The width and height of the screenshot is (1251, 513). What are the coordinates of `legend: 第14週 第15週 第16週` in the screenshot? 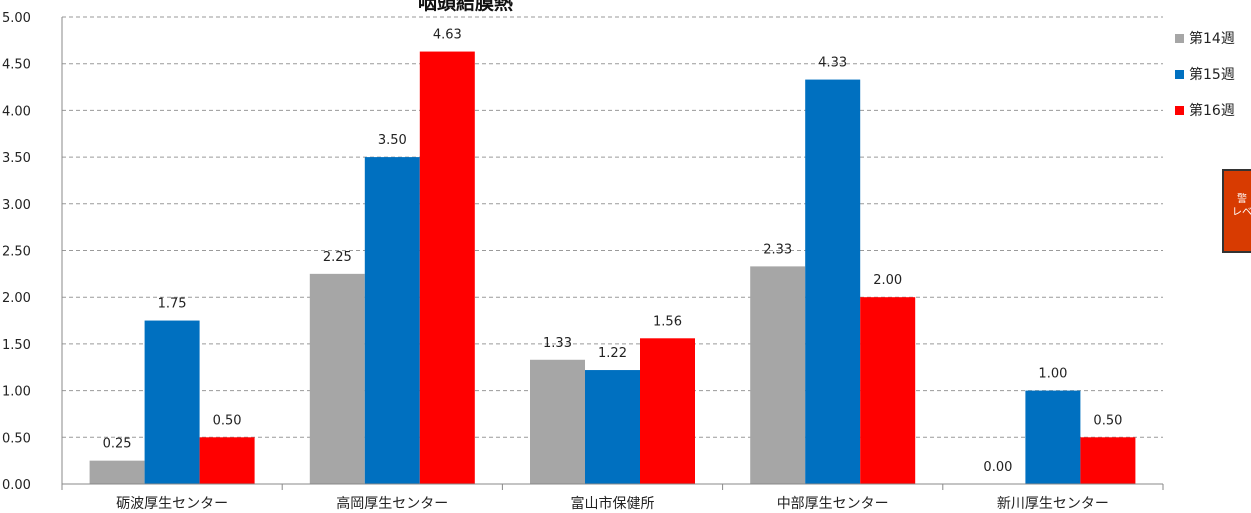 It's located at (1205, 82).